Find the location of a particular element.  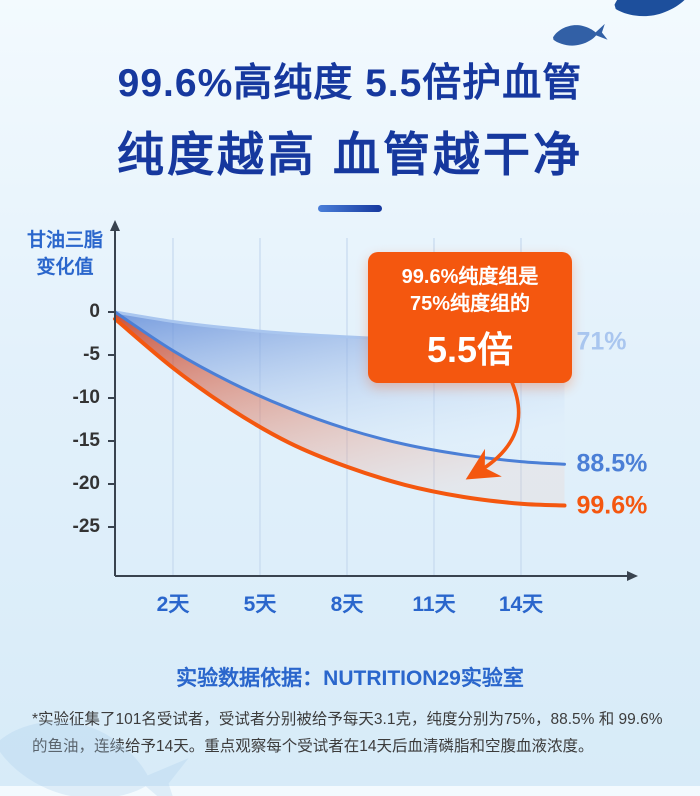

x-tick-label: 11天 is located at coordinates (434, 604).